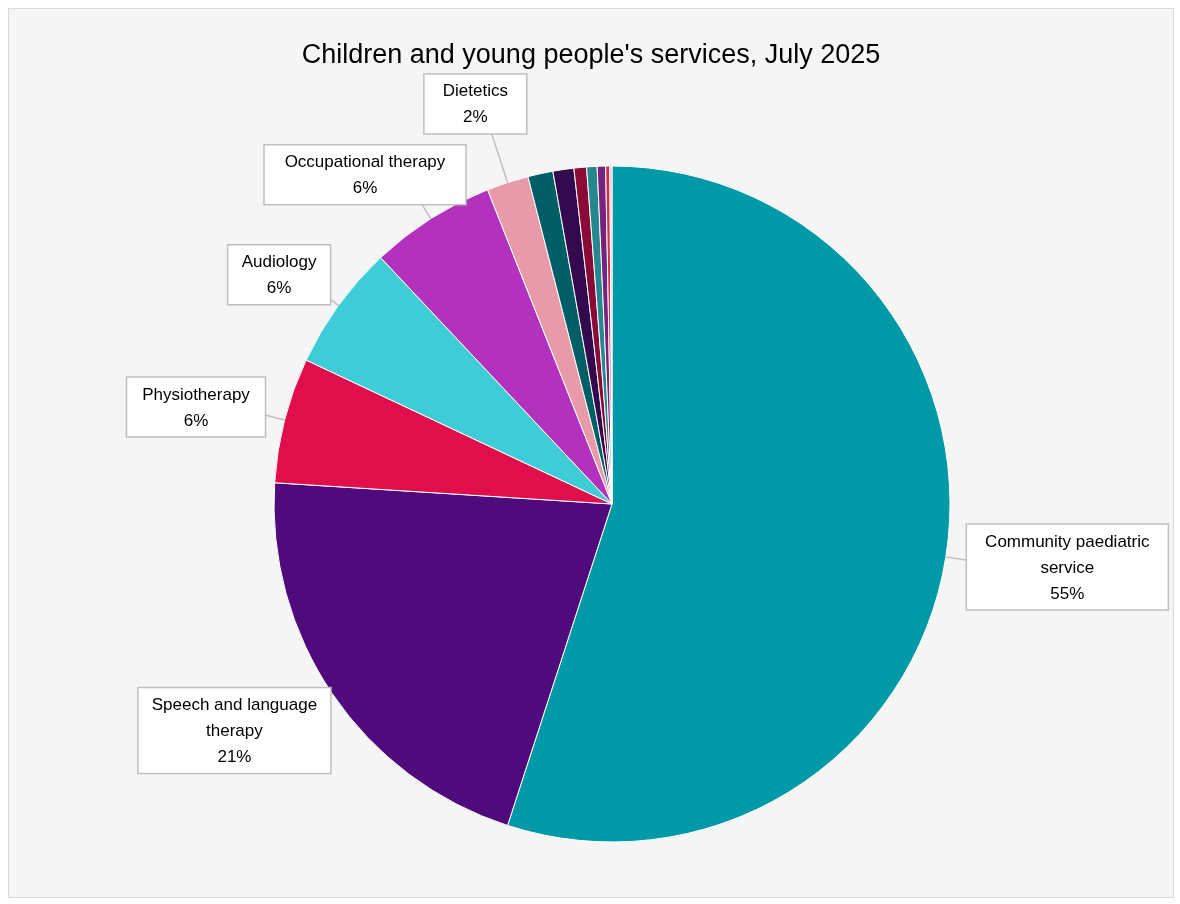 The image size is (1180, 904). Describe the element at coordinates (591, 54) in the screenshot. I see `chart-title: Children and young people's services, July 2025` at that location.